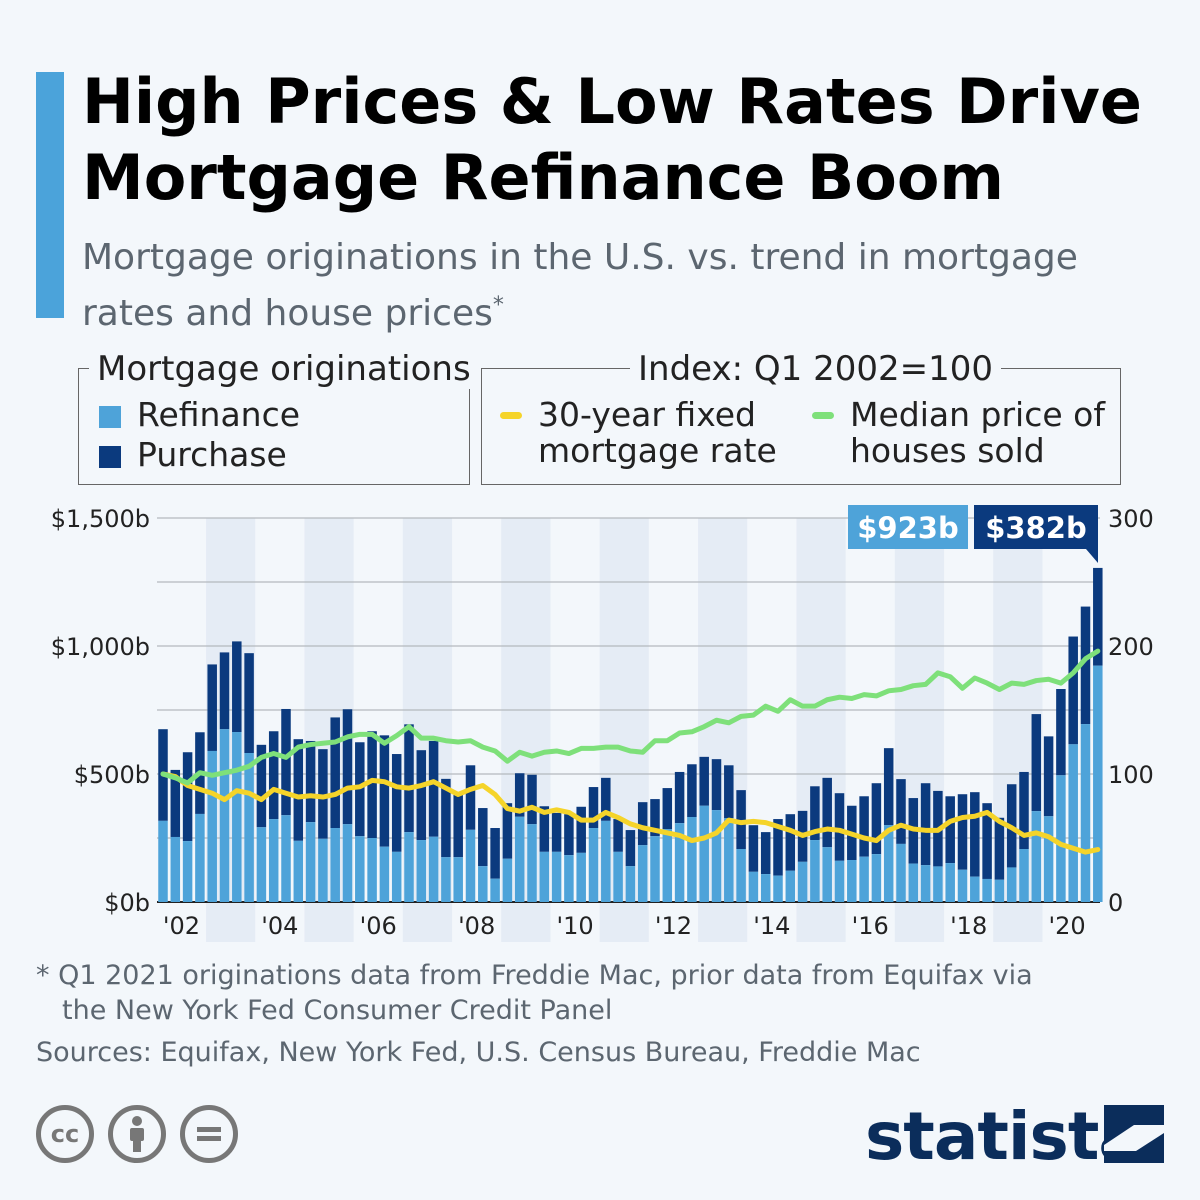 The height and width of the screenshot is (1200, 1200). Describe the element at coordinates (574, 926) in the screenshot. I see `x-axis-tick: '10` at that location.